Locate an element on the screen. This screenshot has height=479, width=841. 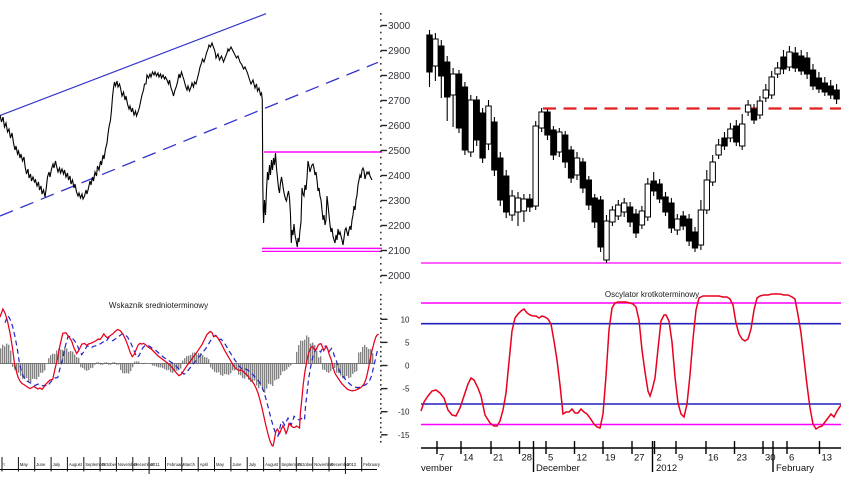
svg-text: Wskaznik srednioterminowy is located at coordinates (158, 305).